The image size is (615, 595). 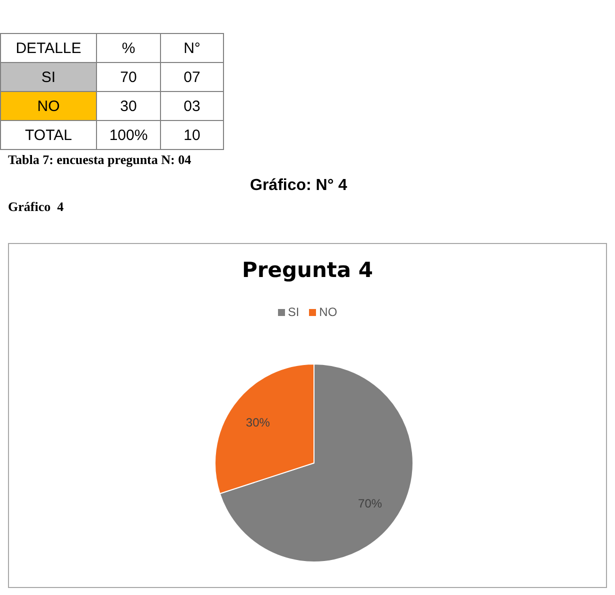 I want to click on text: 03, so click(x=192, y=106).